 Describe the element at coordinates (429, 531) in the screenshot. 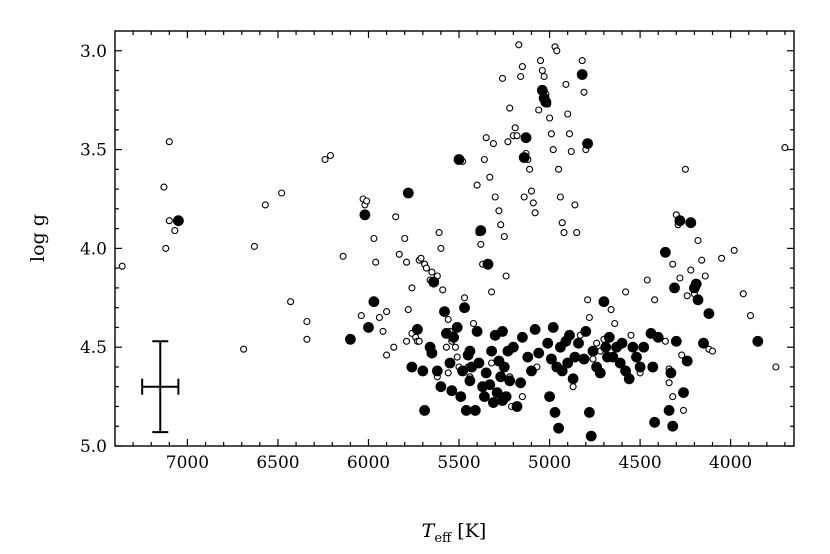

I see `x-axis-symbol: T` at that location.